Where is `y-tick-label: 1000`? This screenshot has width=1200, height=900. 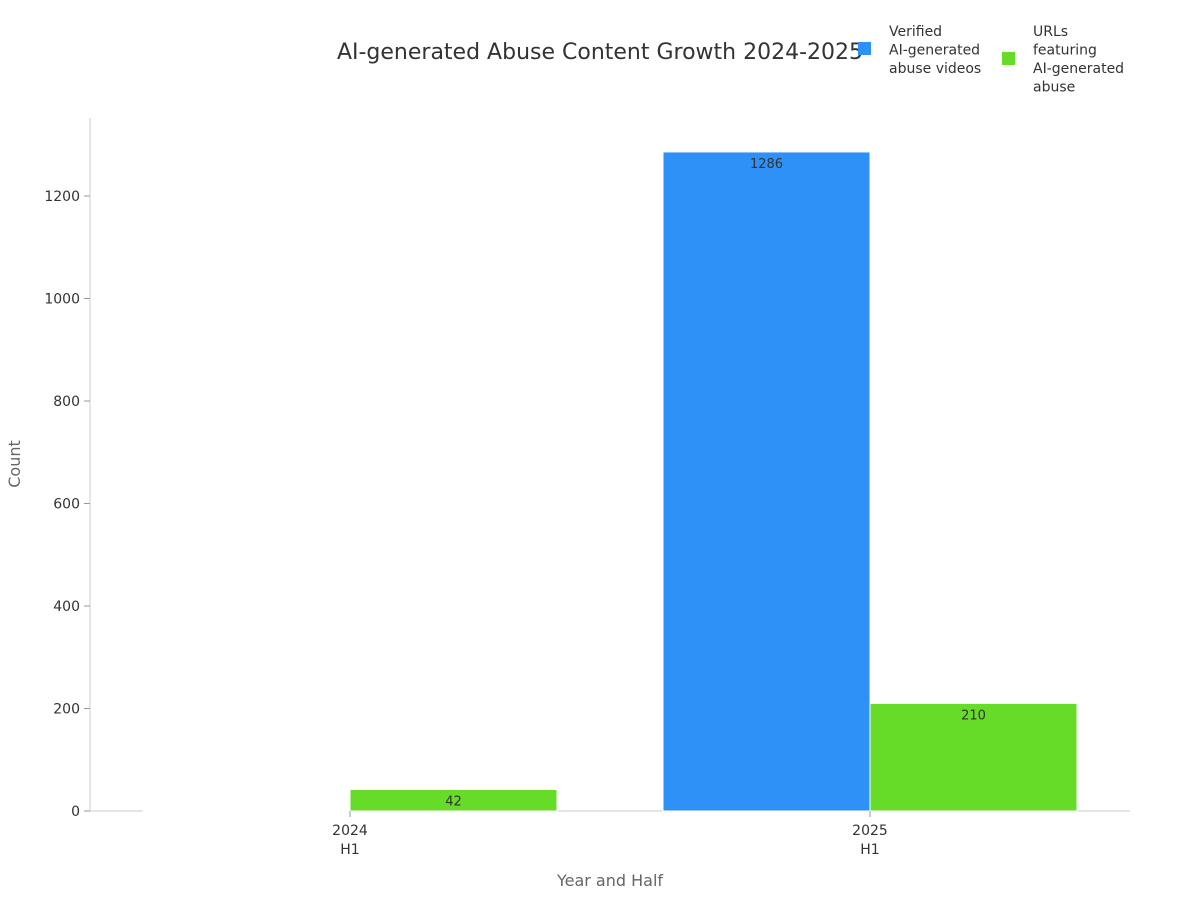 y-tick-label: 1000 is located at coordinates (62, 300).